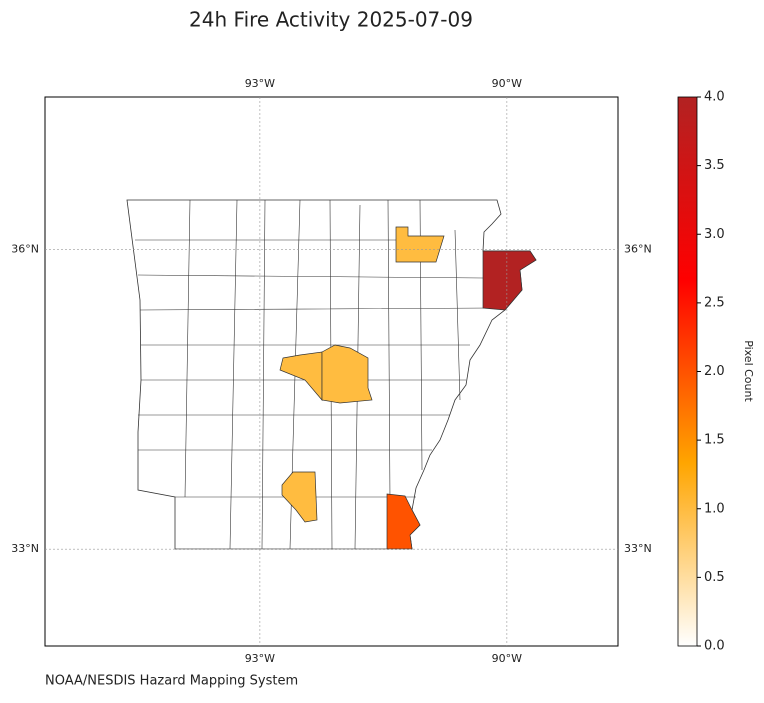  What do you see at coordinates (171, 681) in the screenshot?
I see `source-note: NOAA/NESDIS Hazard Mapping System` at bounding box center [171, 681].